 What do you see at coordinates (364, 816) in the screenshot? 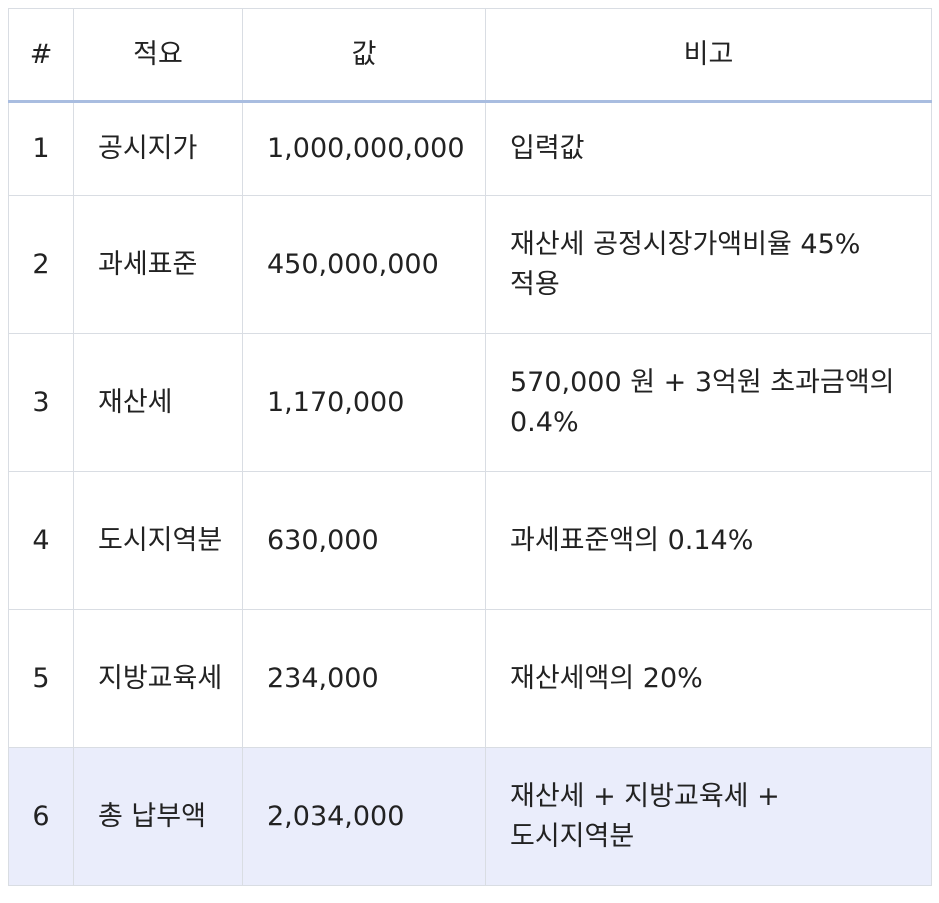
I see `row-value: 2,034,000` at bounding box center [364, 816].